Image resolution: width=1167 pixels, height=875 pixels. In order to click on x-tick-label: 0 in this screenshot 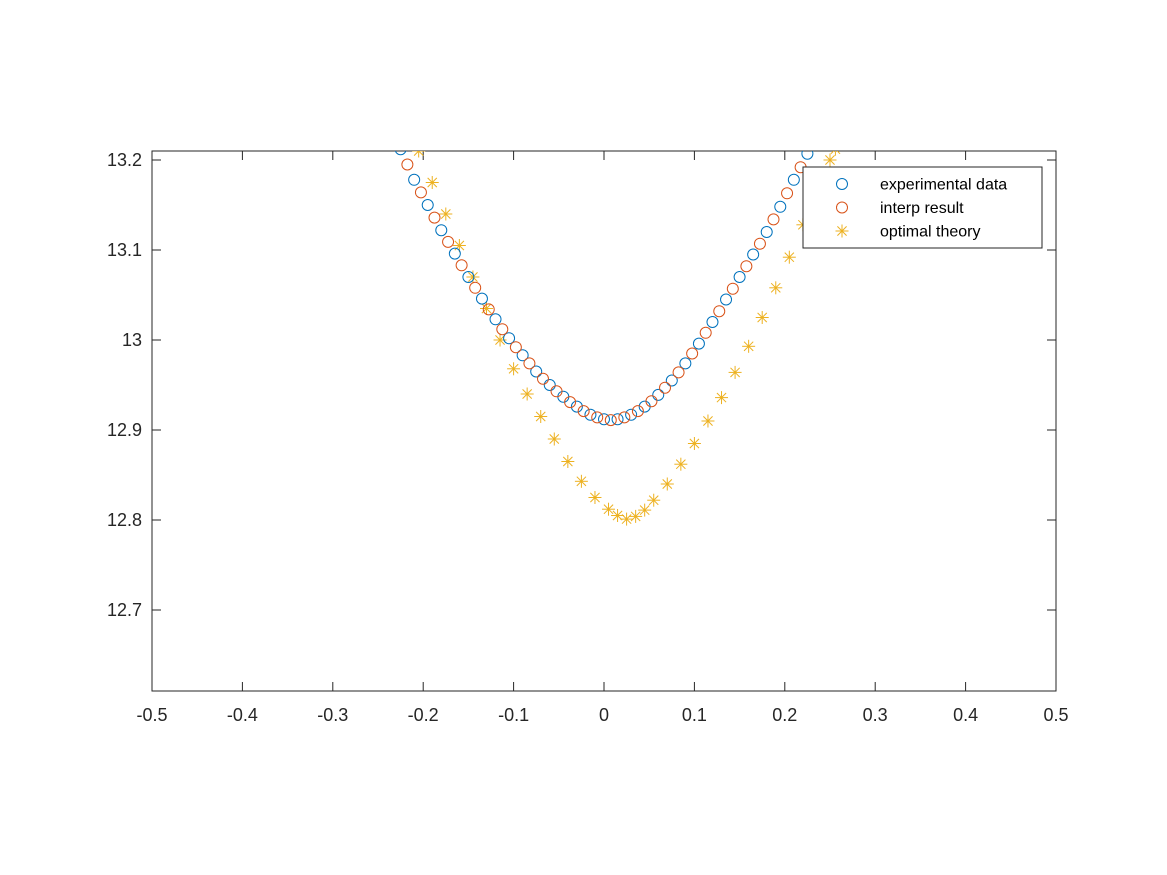, I will do `click(604, 715)`.